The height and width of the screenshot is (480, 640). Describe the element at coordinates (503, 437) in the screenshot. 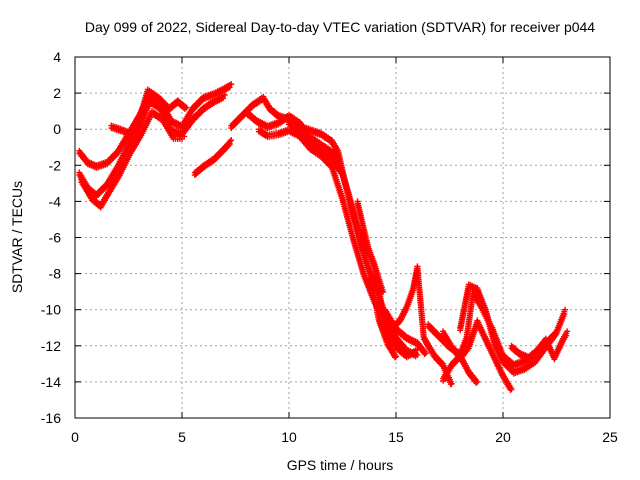

I see `x-tick-label: 20` at that location.